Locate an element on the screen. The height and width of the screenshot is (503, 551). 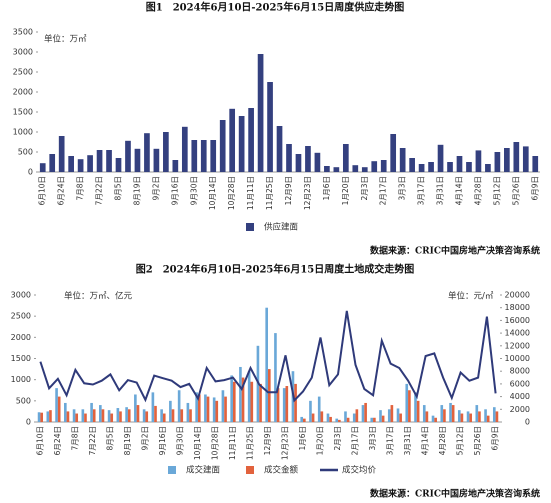
legend-label: 成交均价 is located at coordinates (359, 470).